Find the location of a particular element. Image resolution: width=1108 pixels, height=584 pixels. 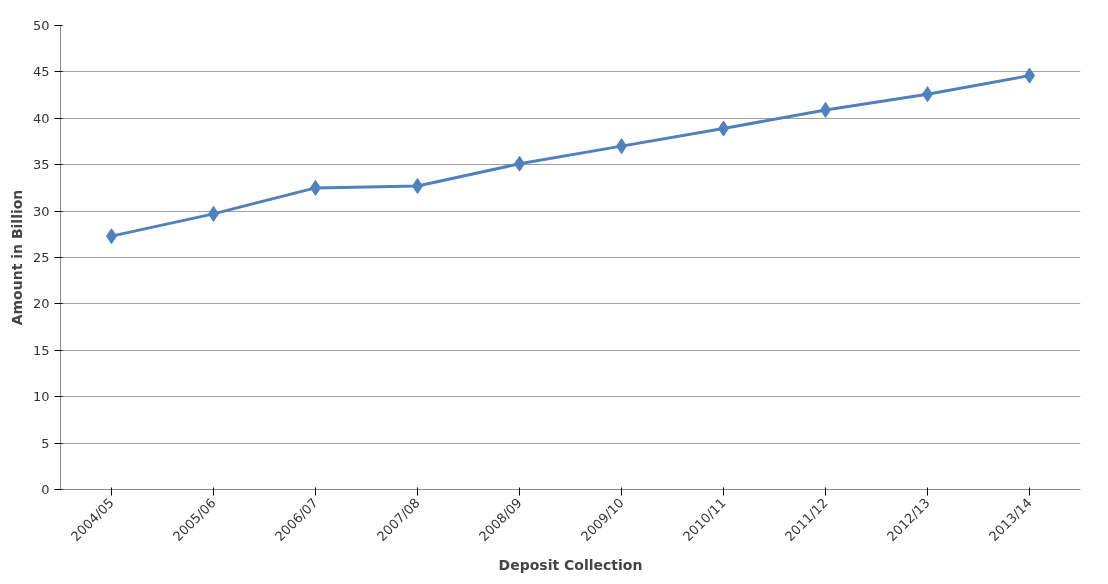

y-tick-label: 35 is located at coordinates (41, 165).